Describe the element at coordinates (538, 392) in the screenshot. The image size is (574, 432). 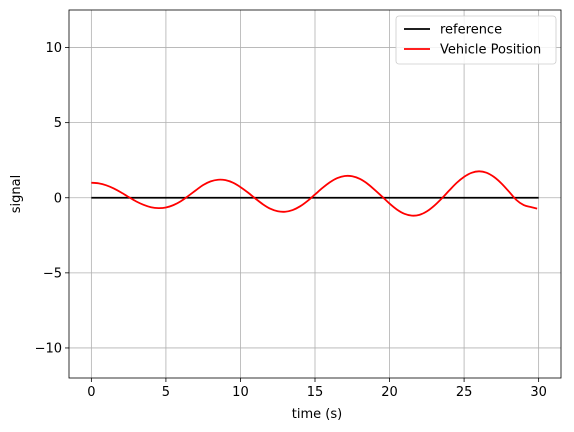
I see `x-tick-label: 30` at that location.